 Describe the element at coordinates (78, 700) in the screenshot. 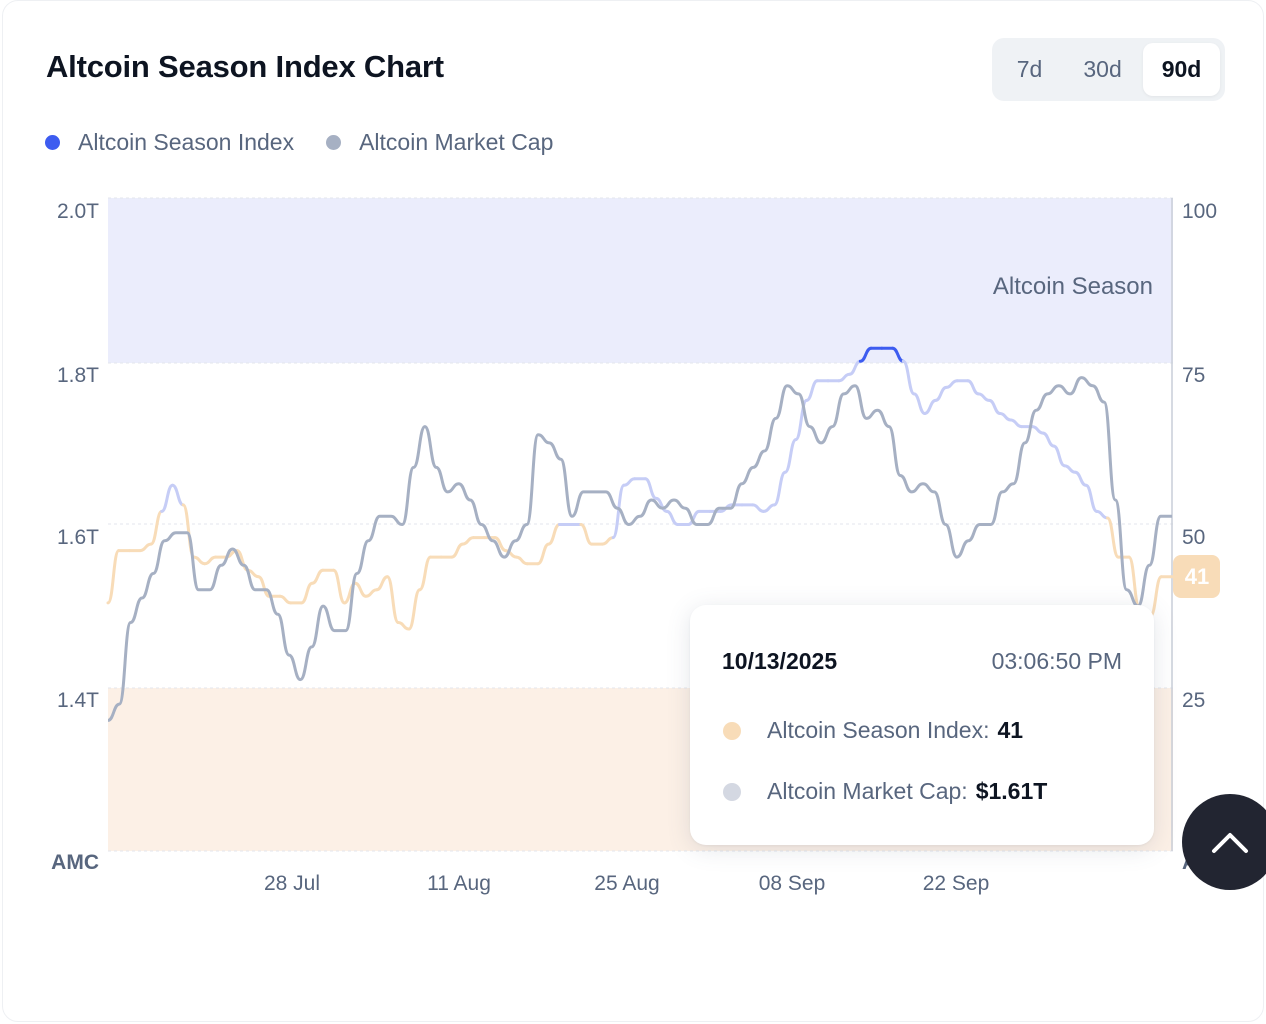

I see `left-tick-1.4T: 1.4T` at that location.